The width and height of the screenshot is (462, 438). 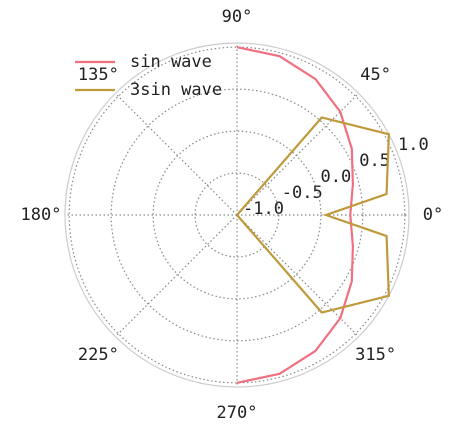 What do you see at coordinates (374, 161) in the screenshot?
I see `r-tick-label: 0.5` at bounding box center [374, 161].